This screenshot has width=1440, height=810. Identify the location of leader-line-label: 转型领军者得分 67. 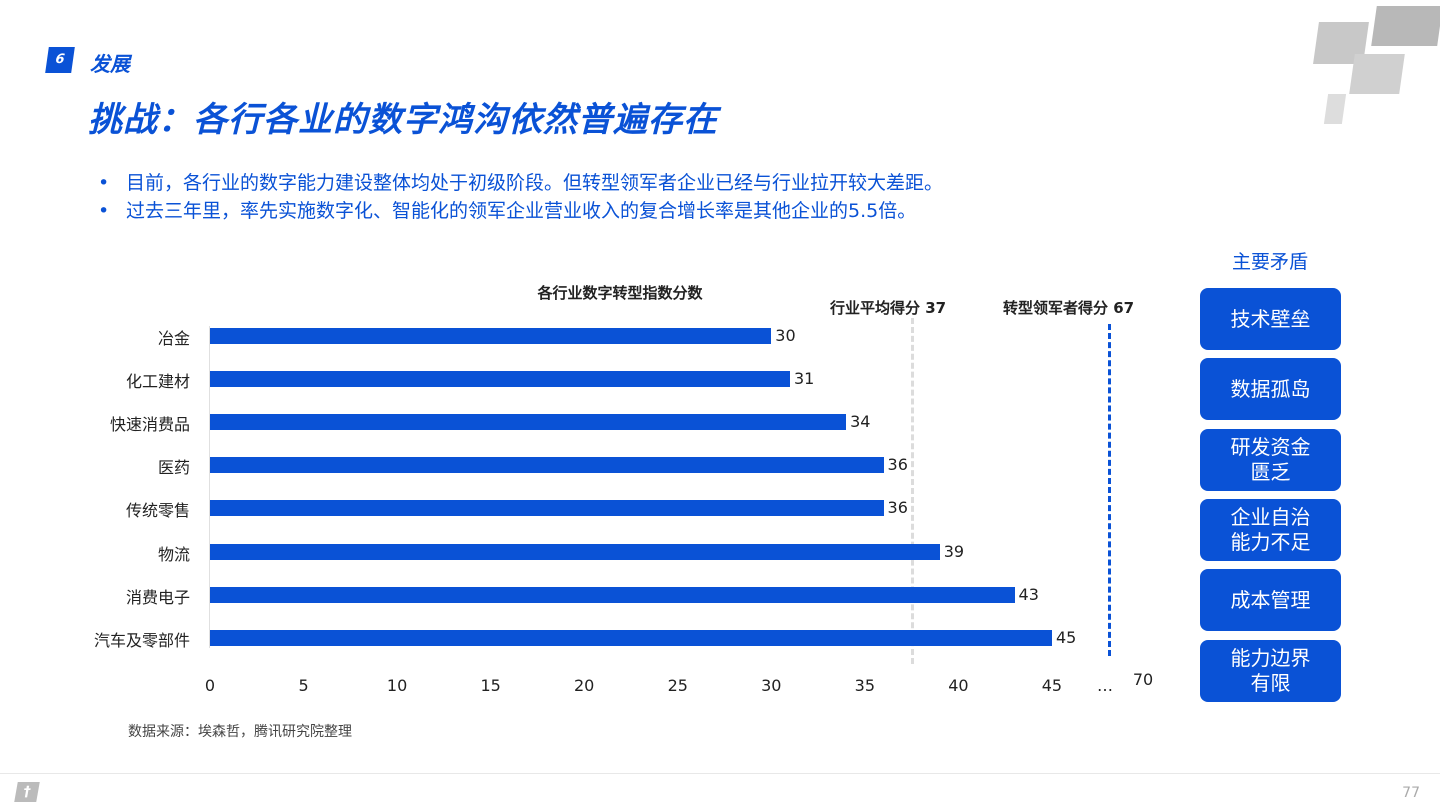
(1069, 308).